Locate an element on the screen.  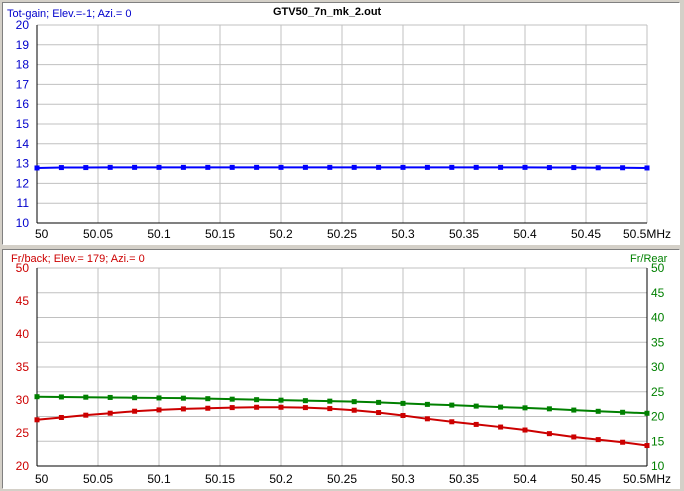
y-tick-label: 15 is located at coordinates (23, 124).